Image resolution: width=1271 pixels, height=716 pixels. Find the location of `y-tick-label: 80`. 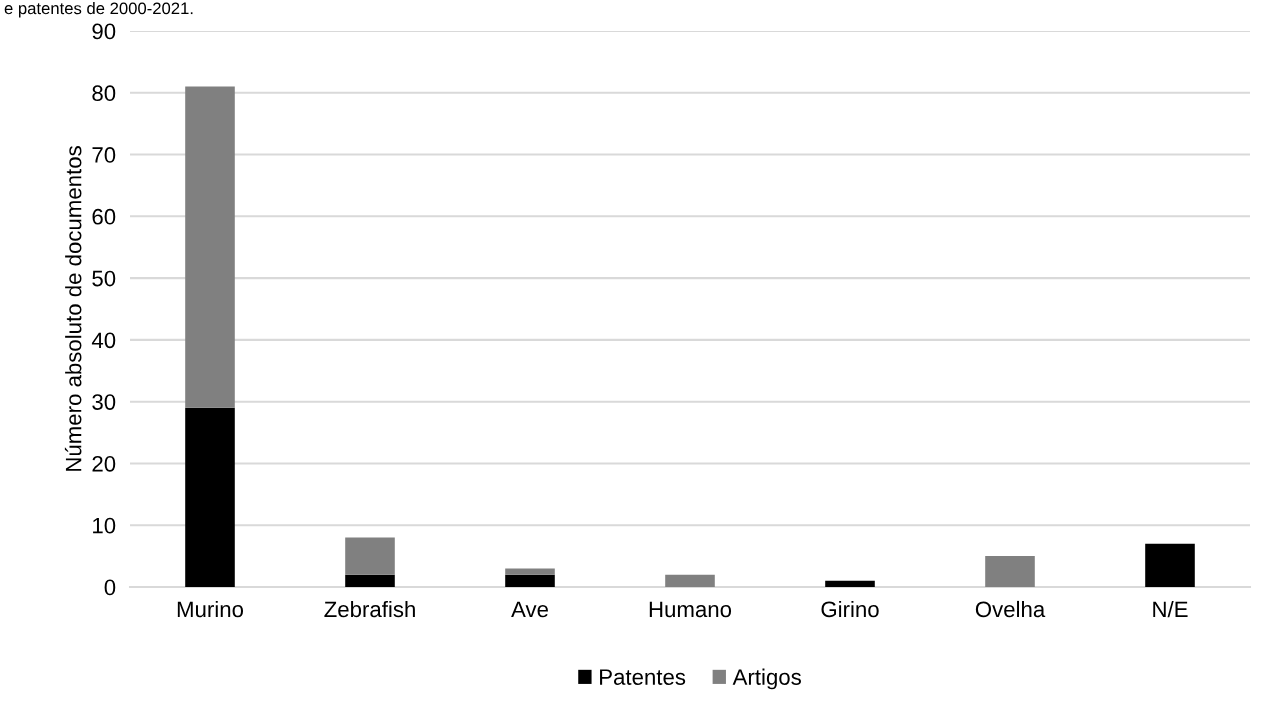

y-tick-label: 80 is located at coordinates (104, 93).